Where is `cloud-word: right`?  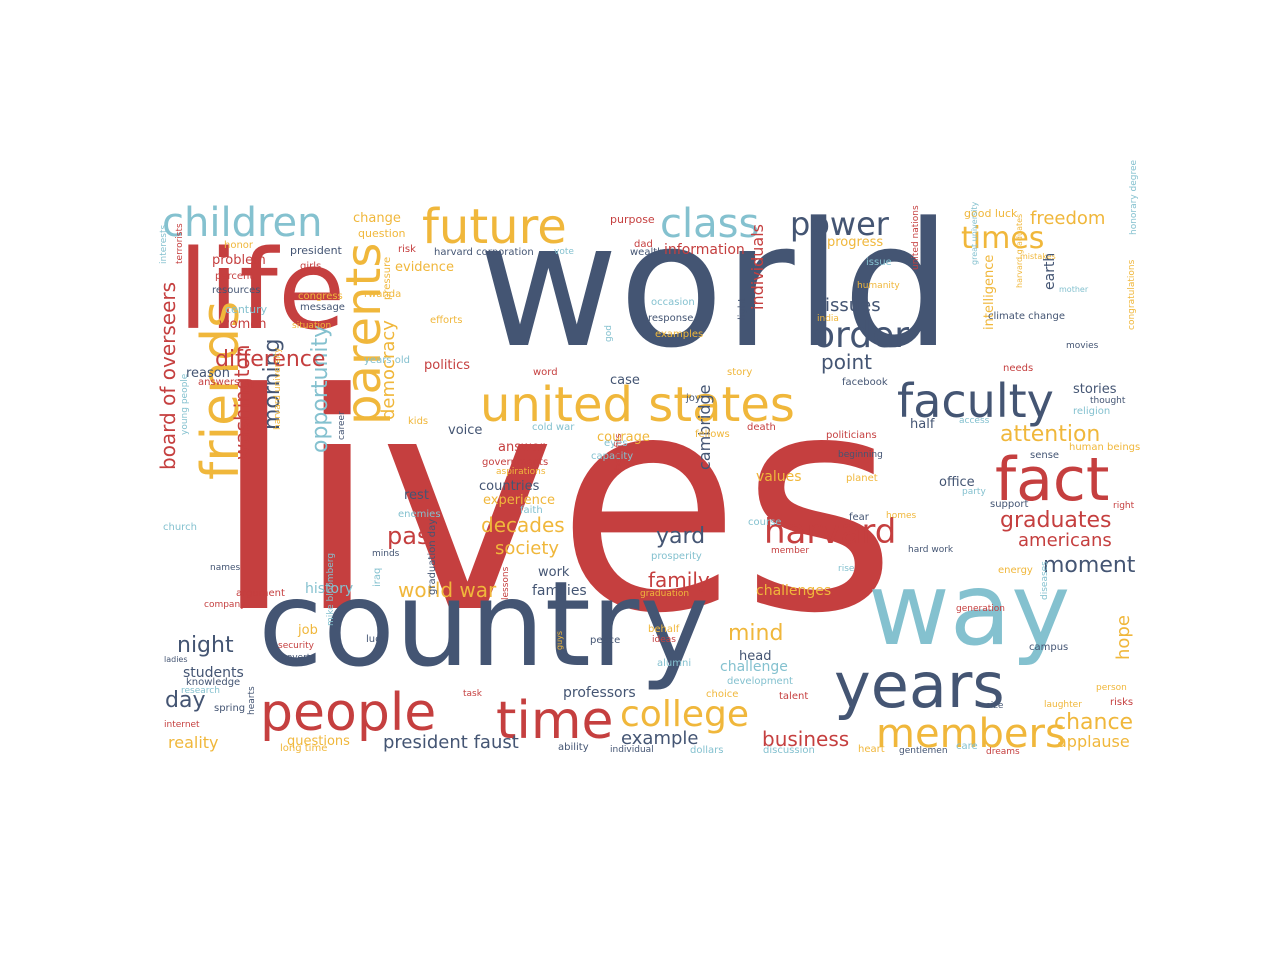 cloud-word: right is located at coordinates (1124, 506).